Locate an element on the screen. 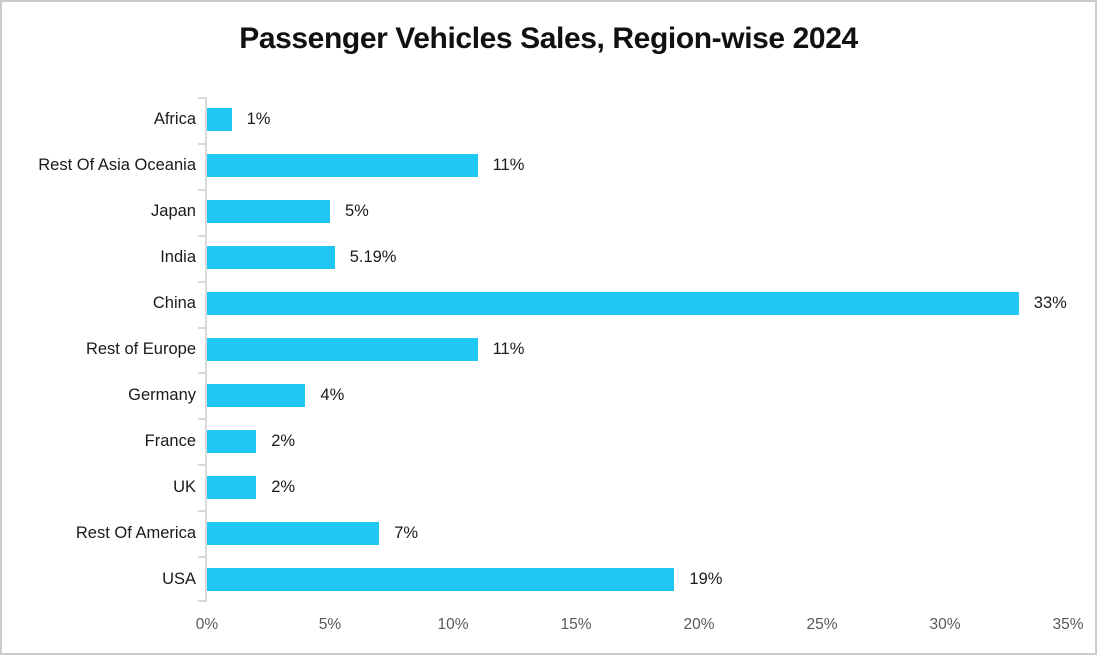 This screenshot has height=655, width=1097. category-label: UK is located at coordinates (184, 486).